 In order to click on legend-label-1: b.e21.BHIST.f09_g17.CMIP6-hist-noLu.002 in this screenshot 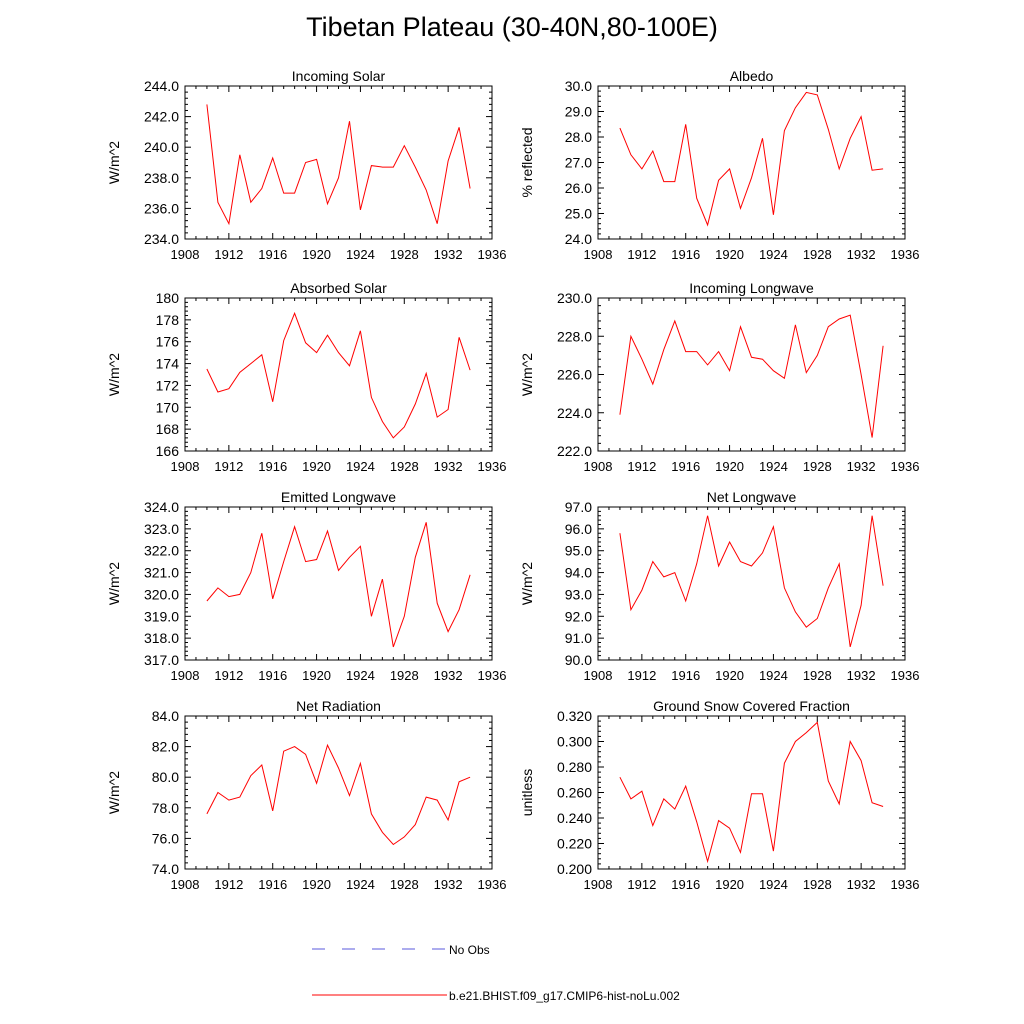, I will do `click(564, 996)`.